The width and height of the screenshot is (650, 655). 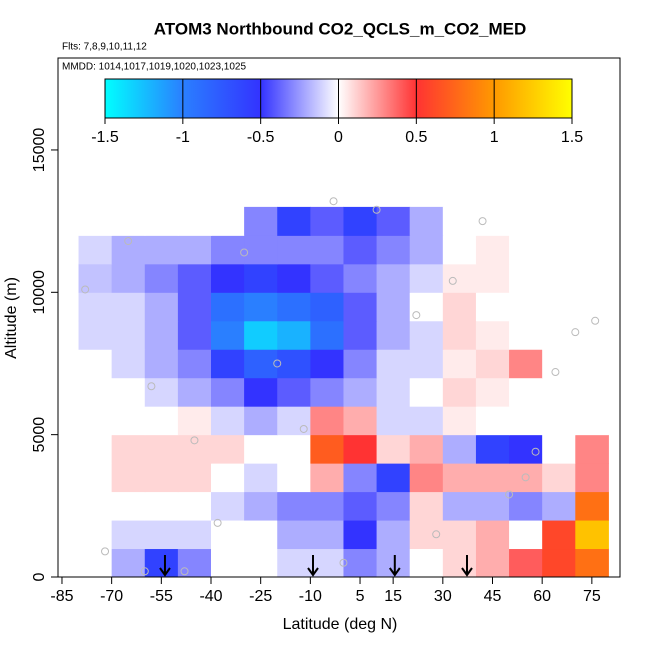 What do you see at coordinates (261, 137) in the screenshot?
I see `colorbar-tick-label: -0.5` at bounding box center [261, 137].